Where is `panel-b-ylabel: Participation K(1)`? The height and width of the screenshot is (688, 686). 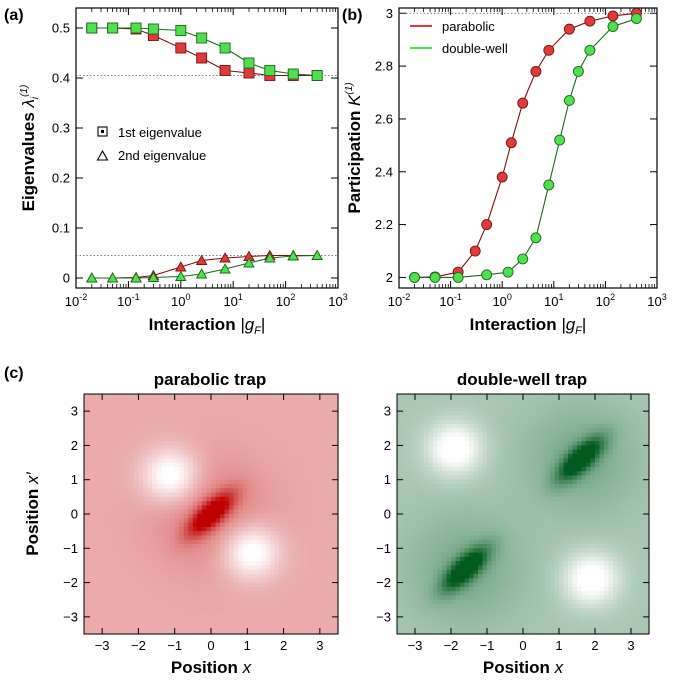 panel-b-ylabel: Participation K(1) is located at coordinates (354, 147).